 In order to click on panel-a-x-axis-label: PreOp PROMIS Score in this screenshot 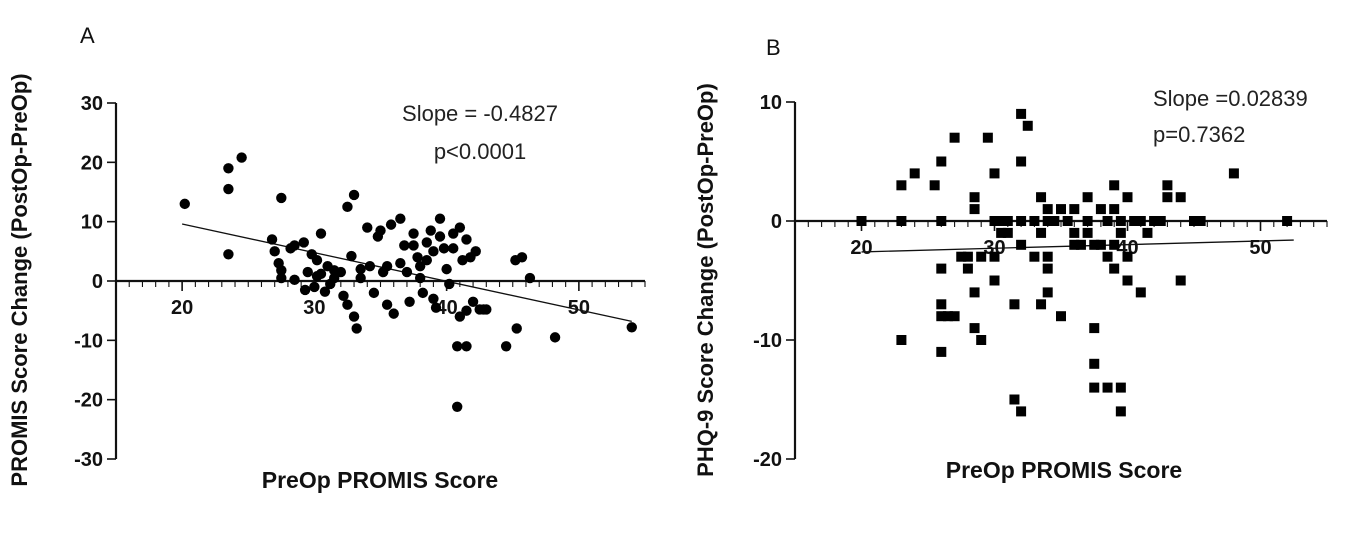, I will do `click(380, 480)`.